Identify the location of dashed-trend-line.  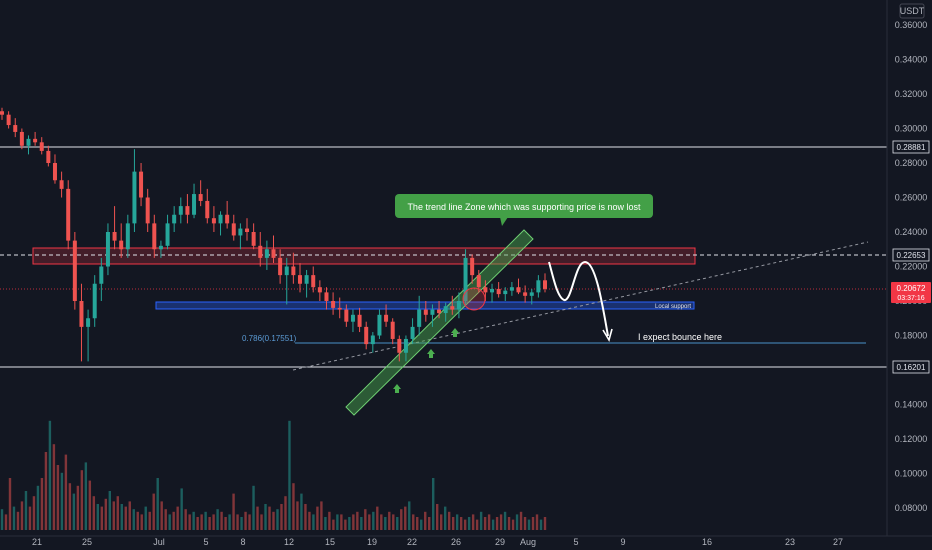
(580, 306).